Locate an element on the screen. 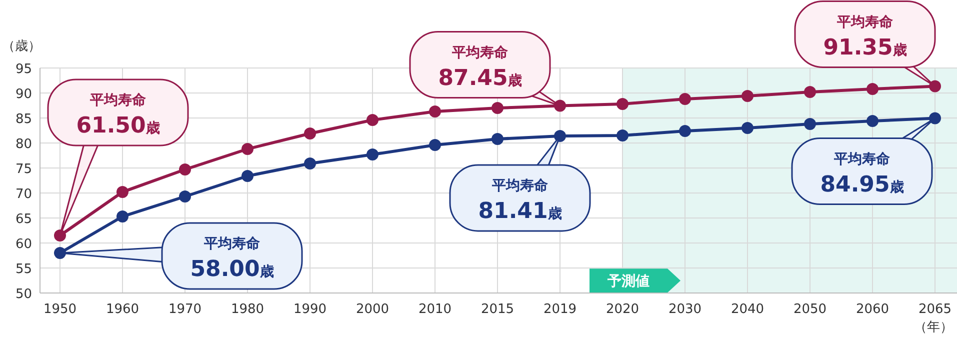 Image resolution: width=957 pixels, height=337 pixels. y-tick-label: 95 is located at coordinates (23, 69).